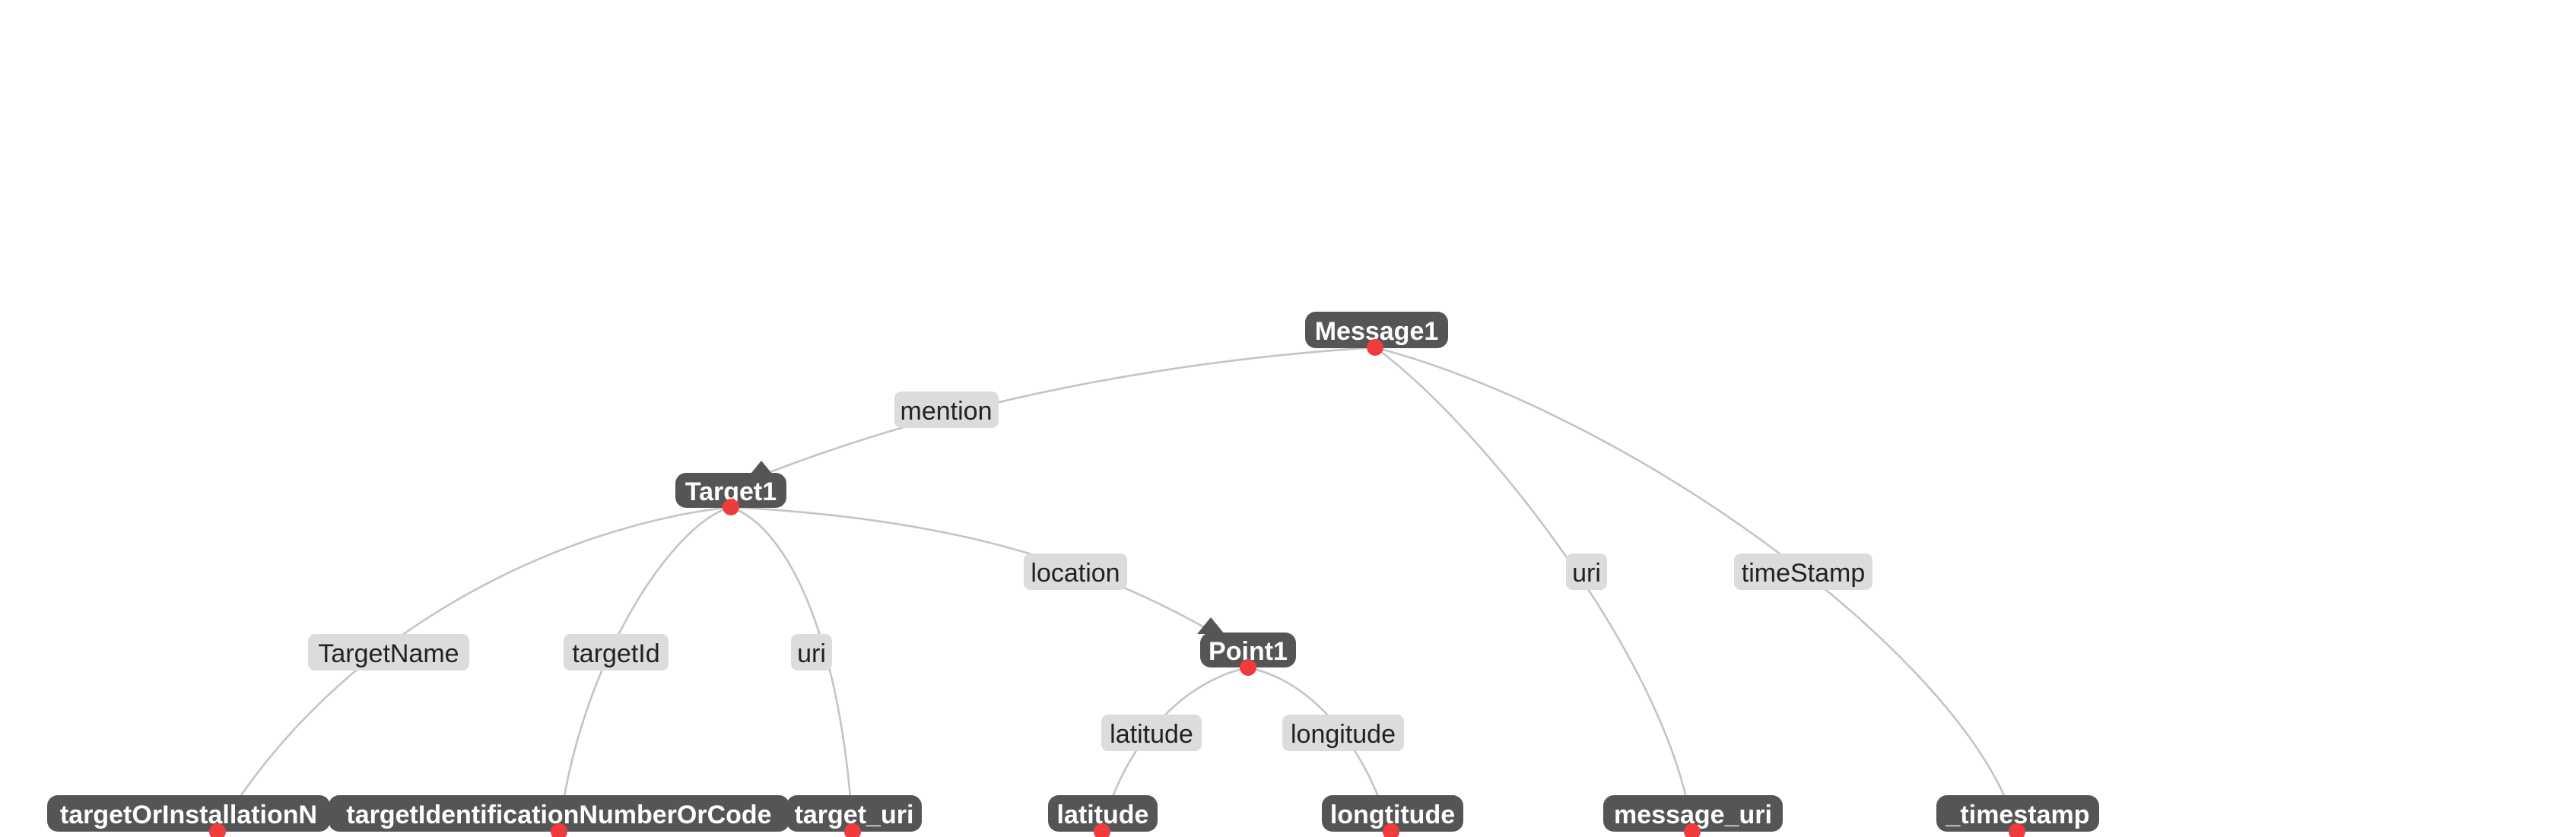  I want to click on svg-text: latitude, so click(1151, 734).